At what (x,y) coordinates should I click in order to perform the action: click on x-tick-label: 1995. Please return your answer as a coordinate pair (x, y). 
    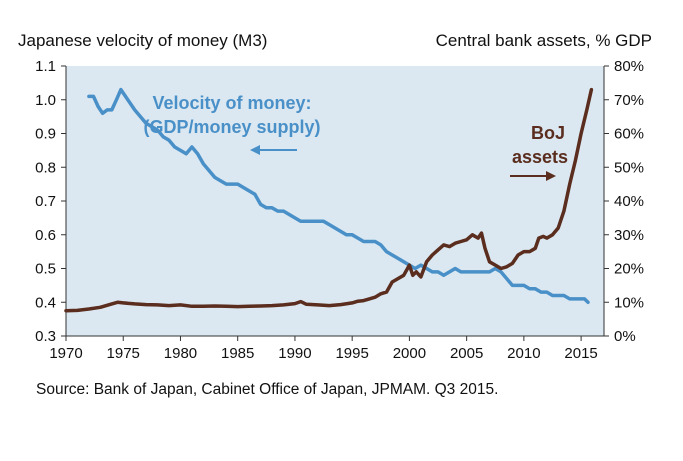
    Looking at the image, I should click on (351, 353).